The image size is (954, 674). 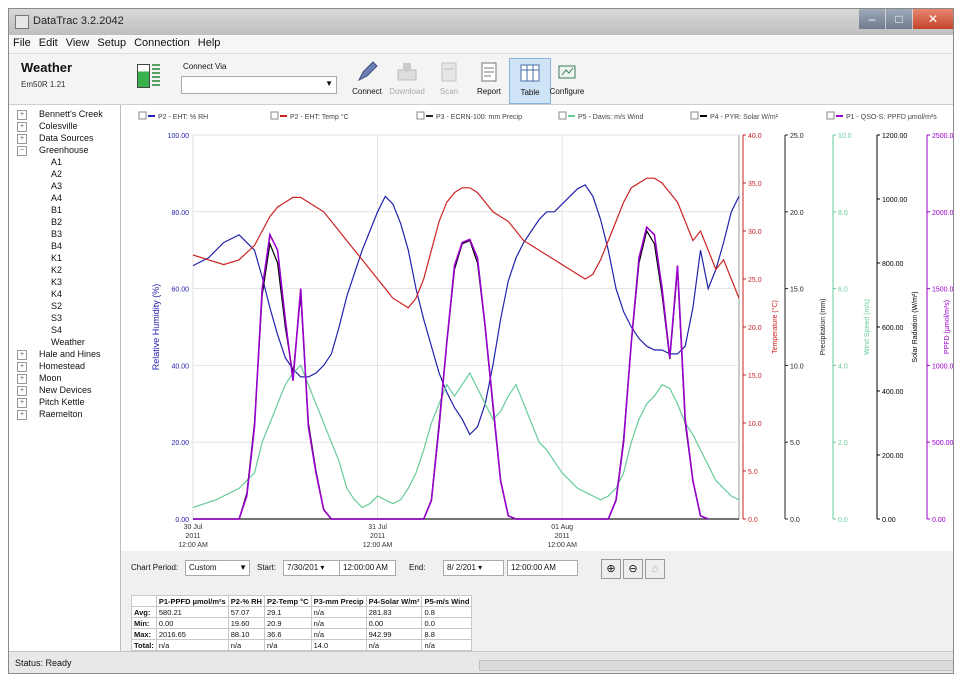 What do you see at coordinates (57, 318) in the screenshot?
I see `tree-child-s3: S3` at bounding box center [57, 318].